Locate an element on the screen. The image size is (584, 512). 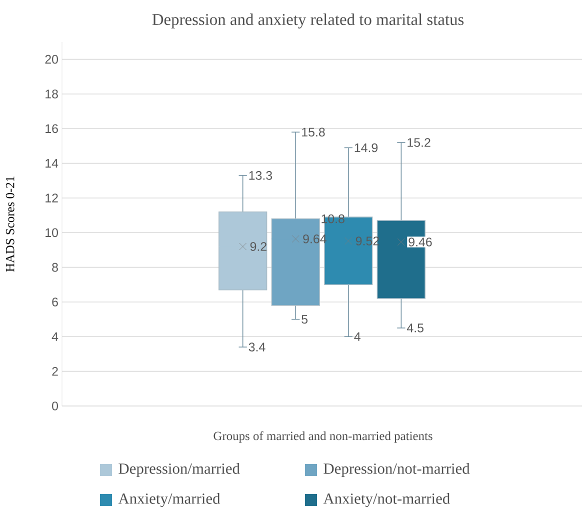
annotation: 3.4 is located at coordinates (257, 347).